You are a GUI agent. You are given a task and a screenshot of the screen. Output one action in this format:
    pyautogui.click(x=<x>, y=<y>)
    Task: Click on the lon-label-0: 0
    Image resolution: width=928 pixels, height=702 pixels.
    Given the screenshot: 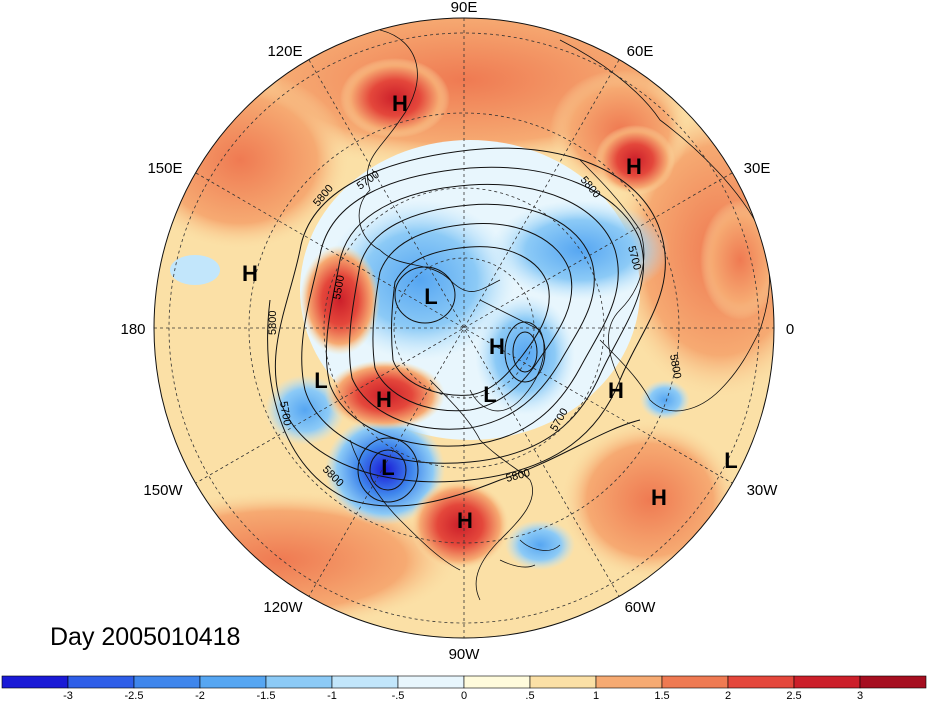 What is the action you would take?
    pyautogui.click(x=790, y=329)
    